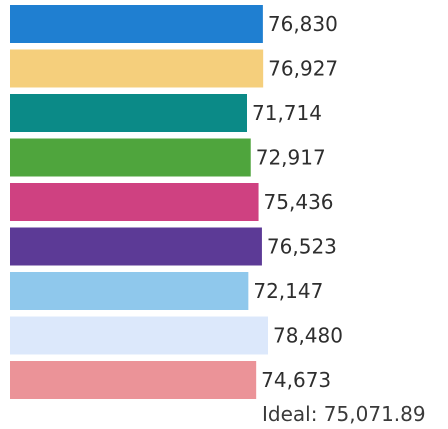 The height and width of the screenshot is (429, 448). Describe the element at coordinates (344, 414) in the screenshot. I see `ideal-value-label: Ideal: 75,071.89` at that location.